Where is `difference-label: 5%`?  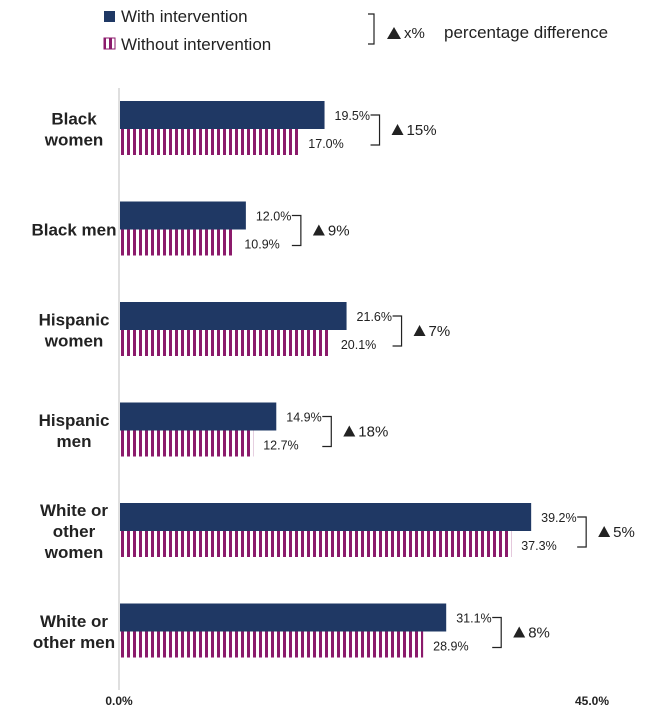
difference-label: 5% is located at coordinates (624, 532).